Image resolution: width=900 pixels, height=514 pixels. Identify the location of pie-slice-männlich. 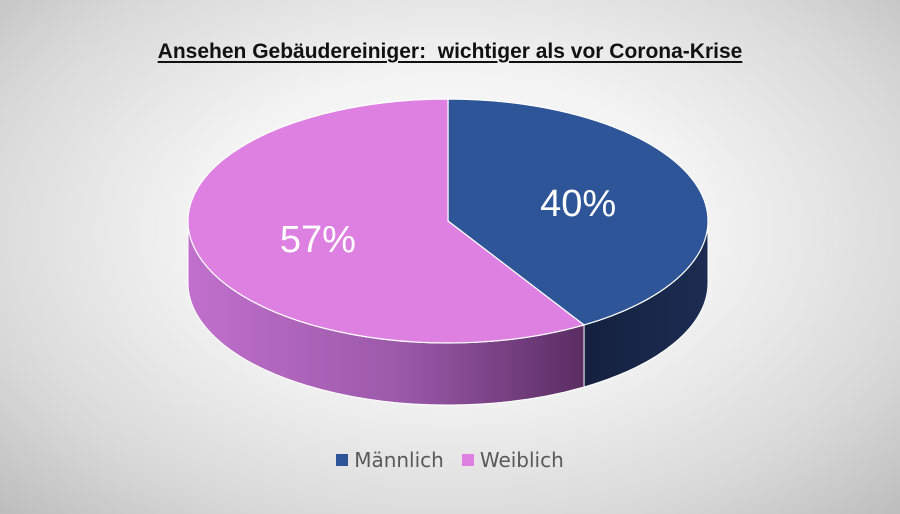
(578, 212).